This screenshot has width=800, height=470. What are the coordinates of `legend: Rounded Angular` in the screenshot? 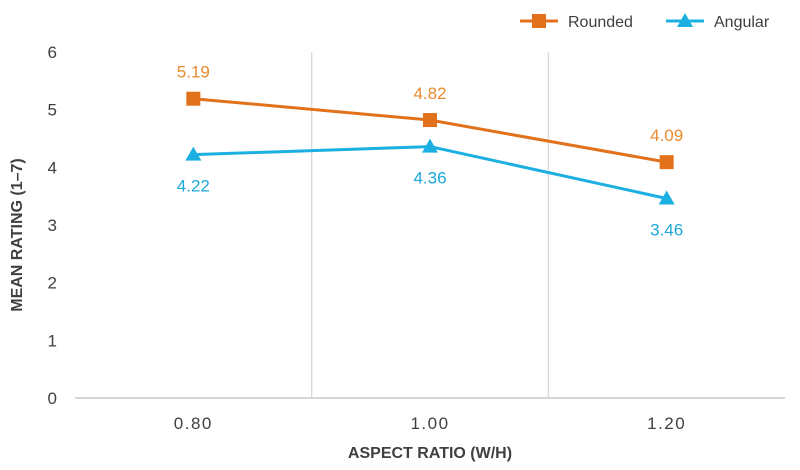 It's located at (645, 22).